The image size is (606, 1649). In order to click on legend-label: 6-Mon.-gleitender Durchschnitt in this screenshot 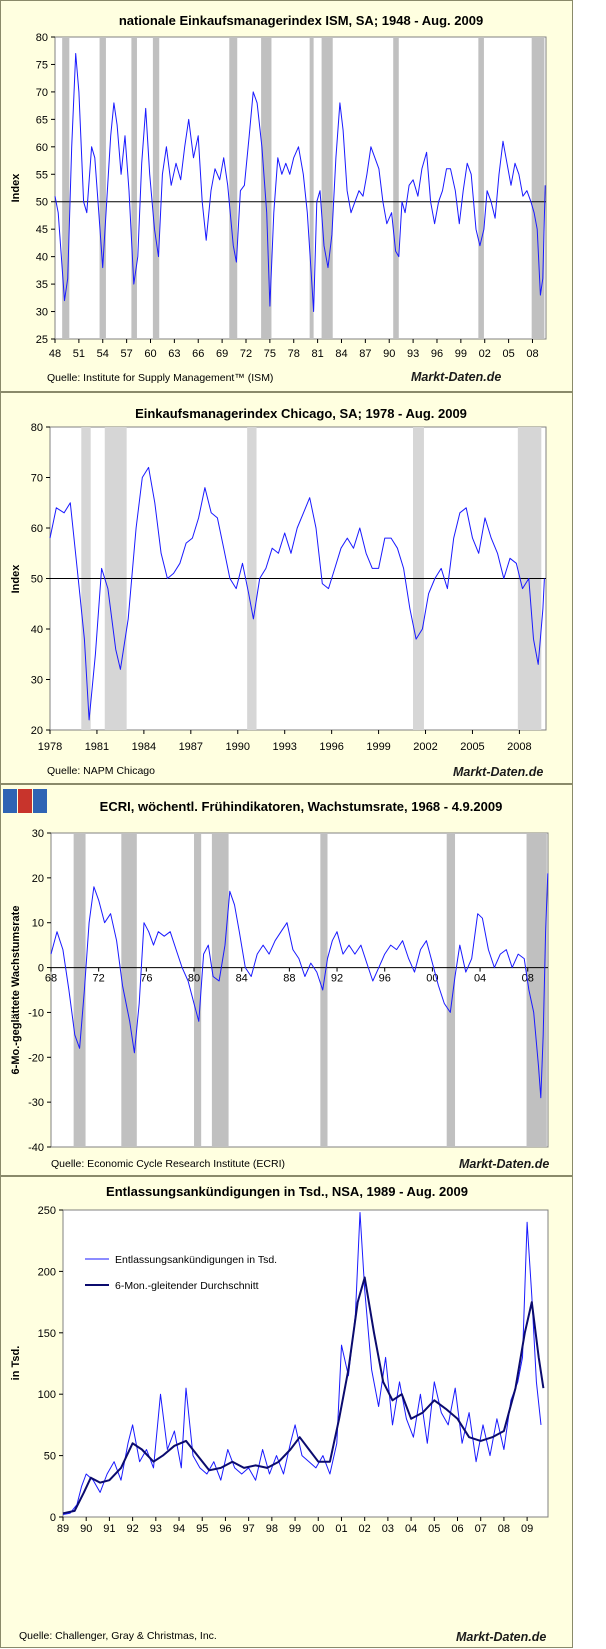, I will do `click(187, 1286)`.